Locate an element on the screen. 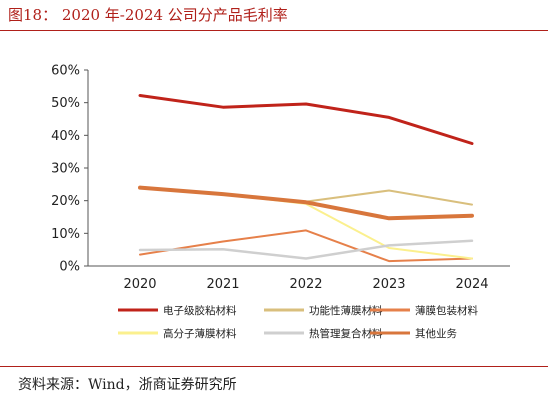 Image resolution: width=548 pixels, height=402 pixels. x-tick-label: 2020 is located at coordinates (139, 284).